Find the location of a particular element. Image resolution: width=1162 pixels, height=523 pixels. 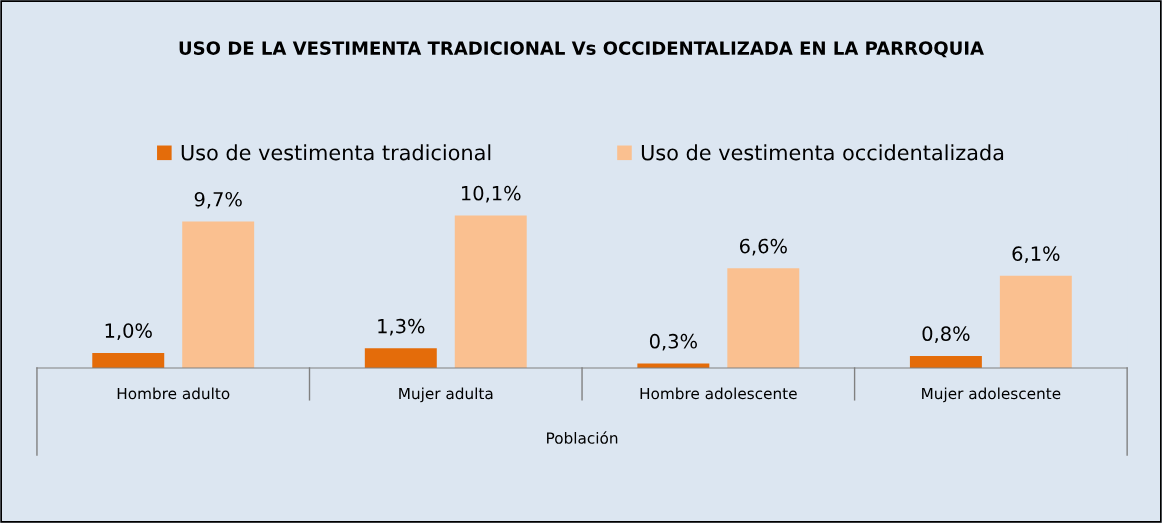

x-tick-label: Hombre adolescente is located at coordinates (718, 393).